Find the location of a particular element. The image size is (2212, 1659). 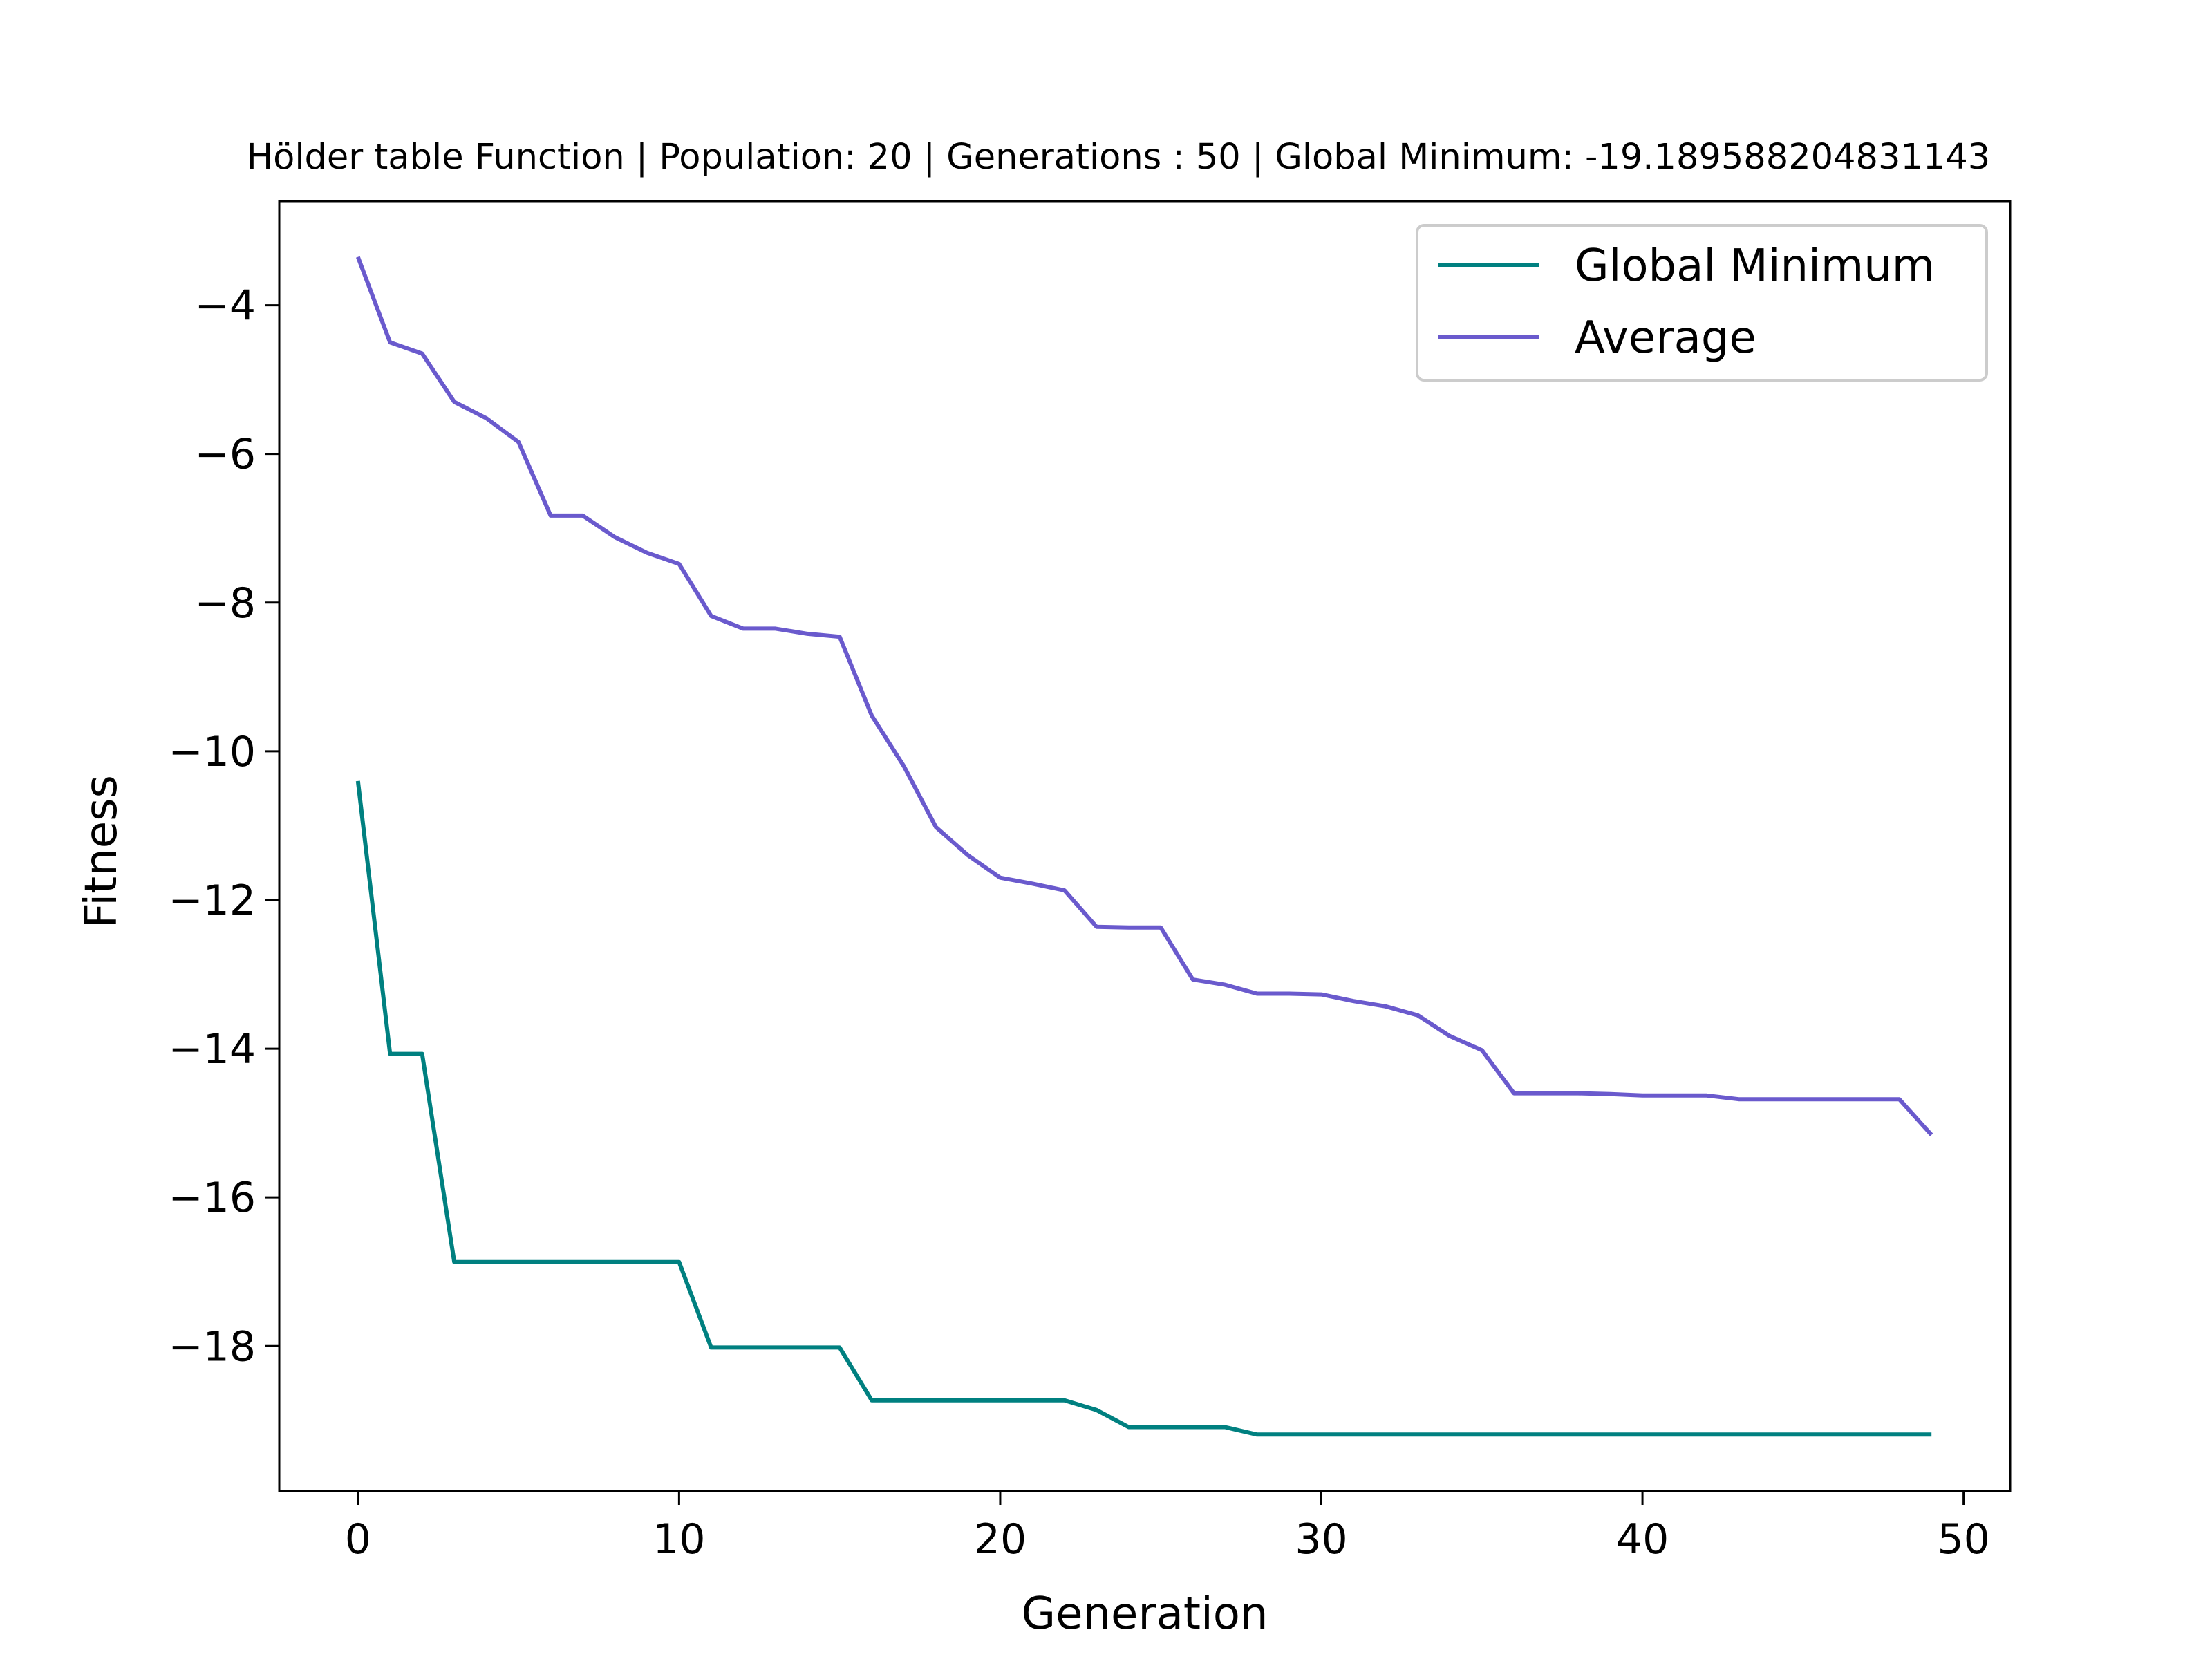

y-tick-label: −6 is located at coordinates (225, 455).